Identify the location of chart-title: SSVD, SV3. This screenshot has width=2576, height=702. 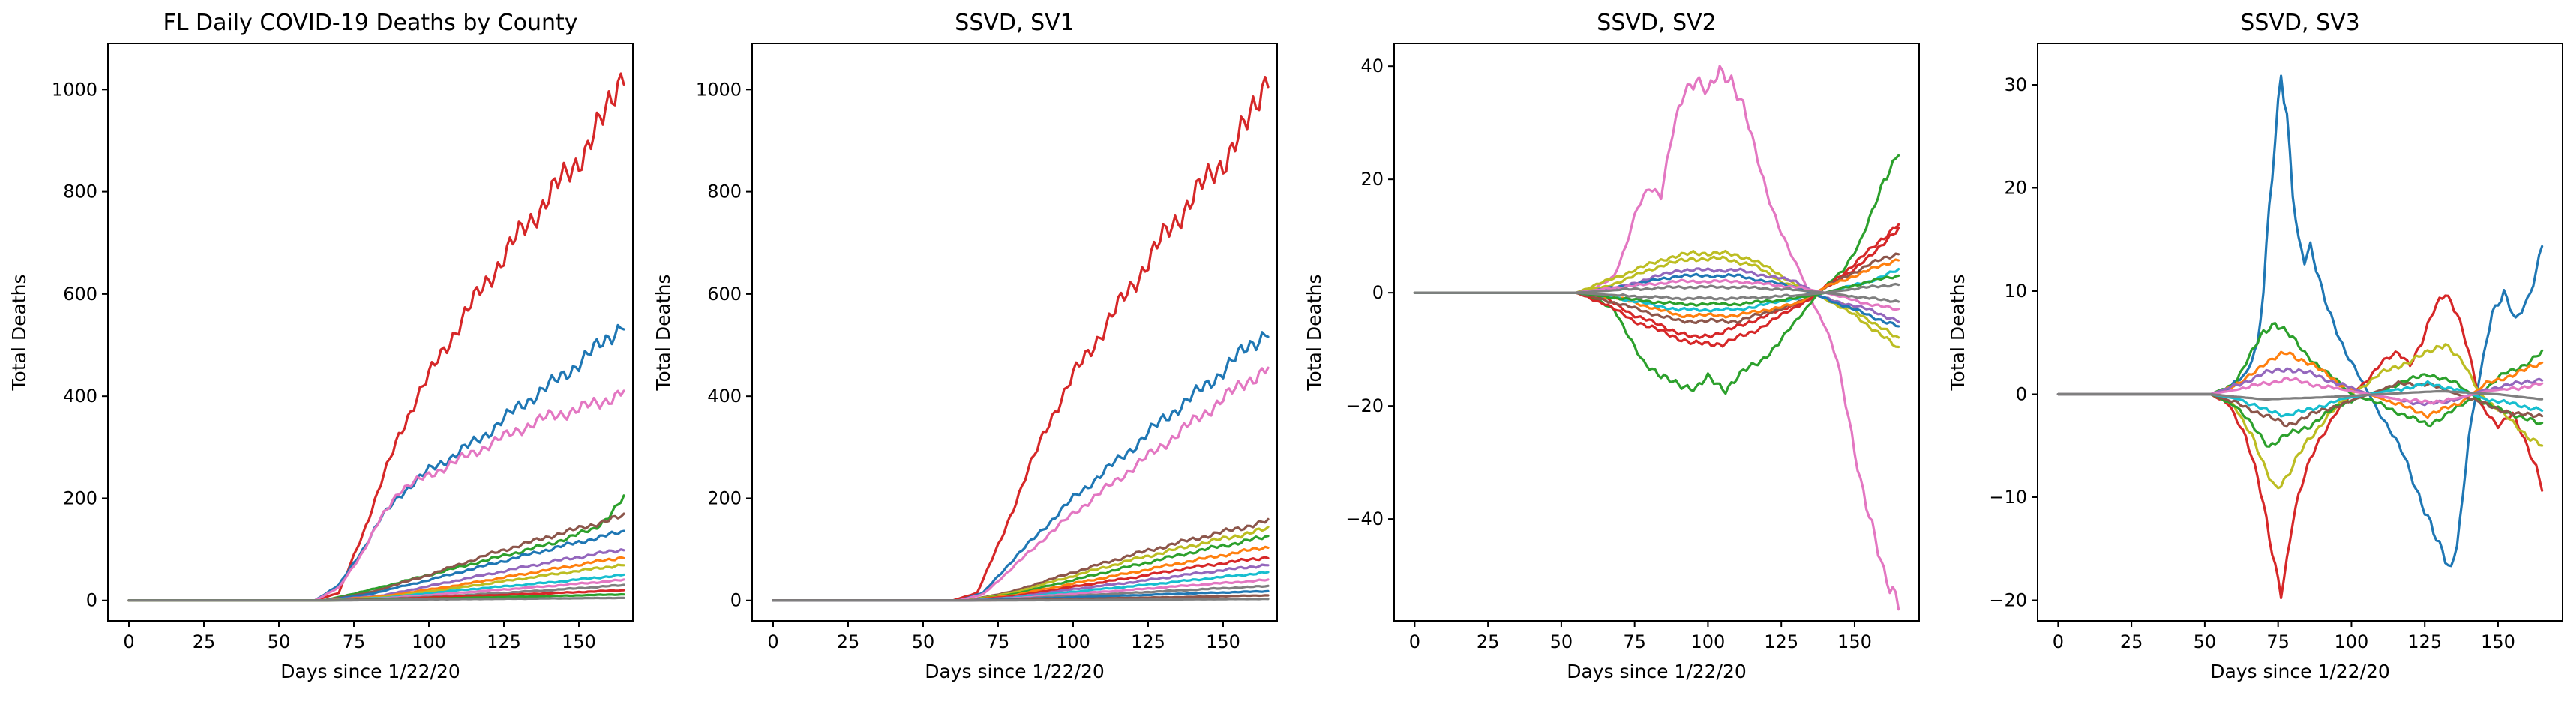
(2300, 23).